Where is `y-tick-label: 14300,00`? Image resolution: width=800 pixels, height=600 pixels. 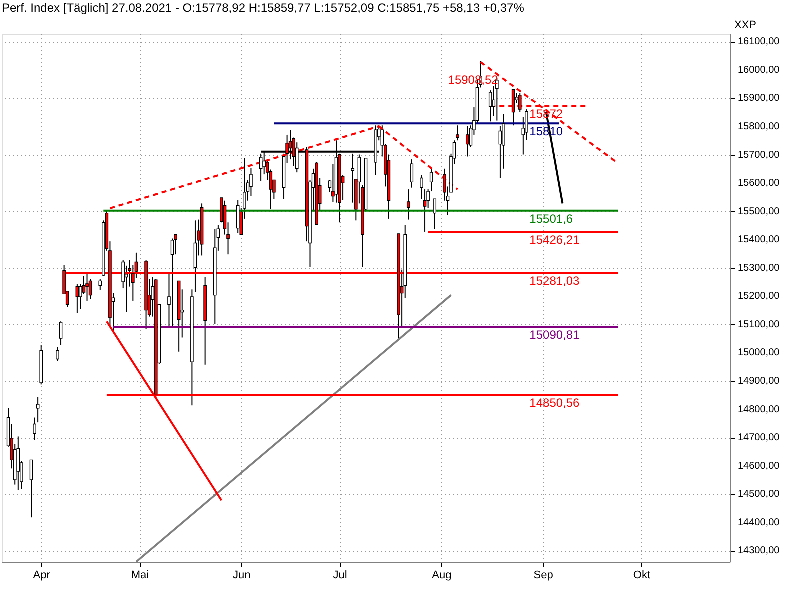 y-tick-label: 14300,00 is located at coordinates (759, 551).